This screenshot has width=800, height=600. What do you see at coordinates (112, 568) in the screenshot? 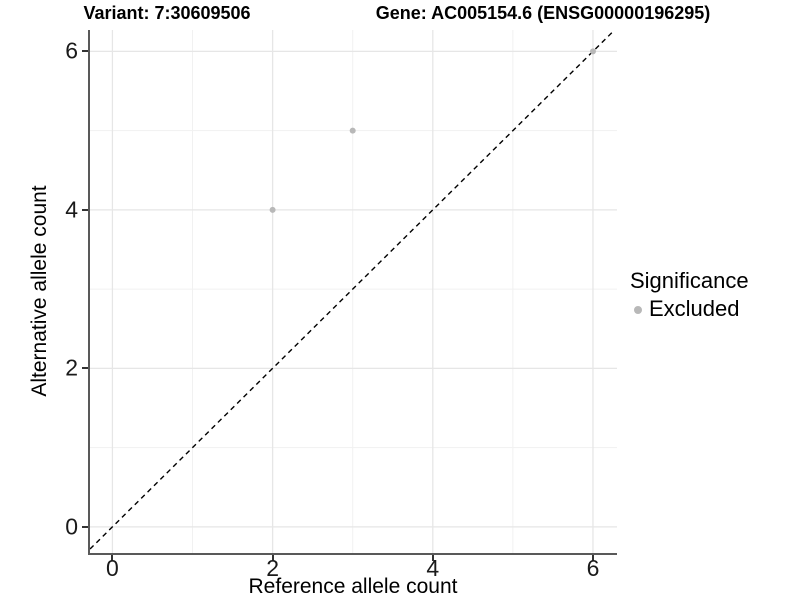
I see `x-tick-label: 0` at bounding box center [112, 568].